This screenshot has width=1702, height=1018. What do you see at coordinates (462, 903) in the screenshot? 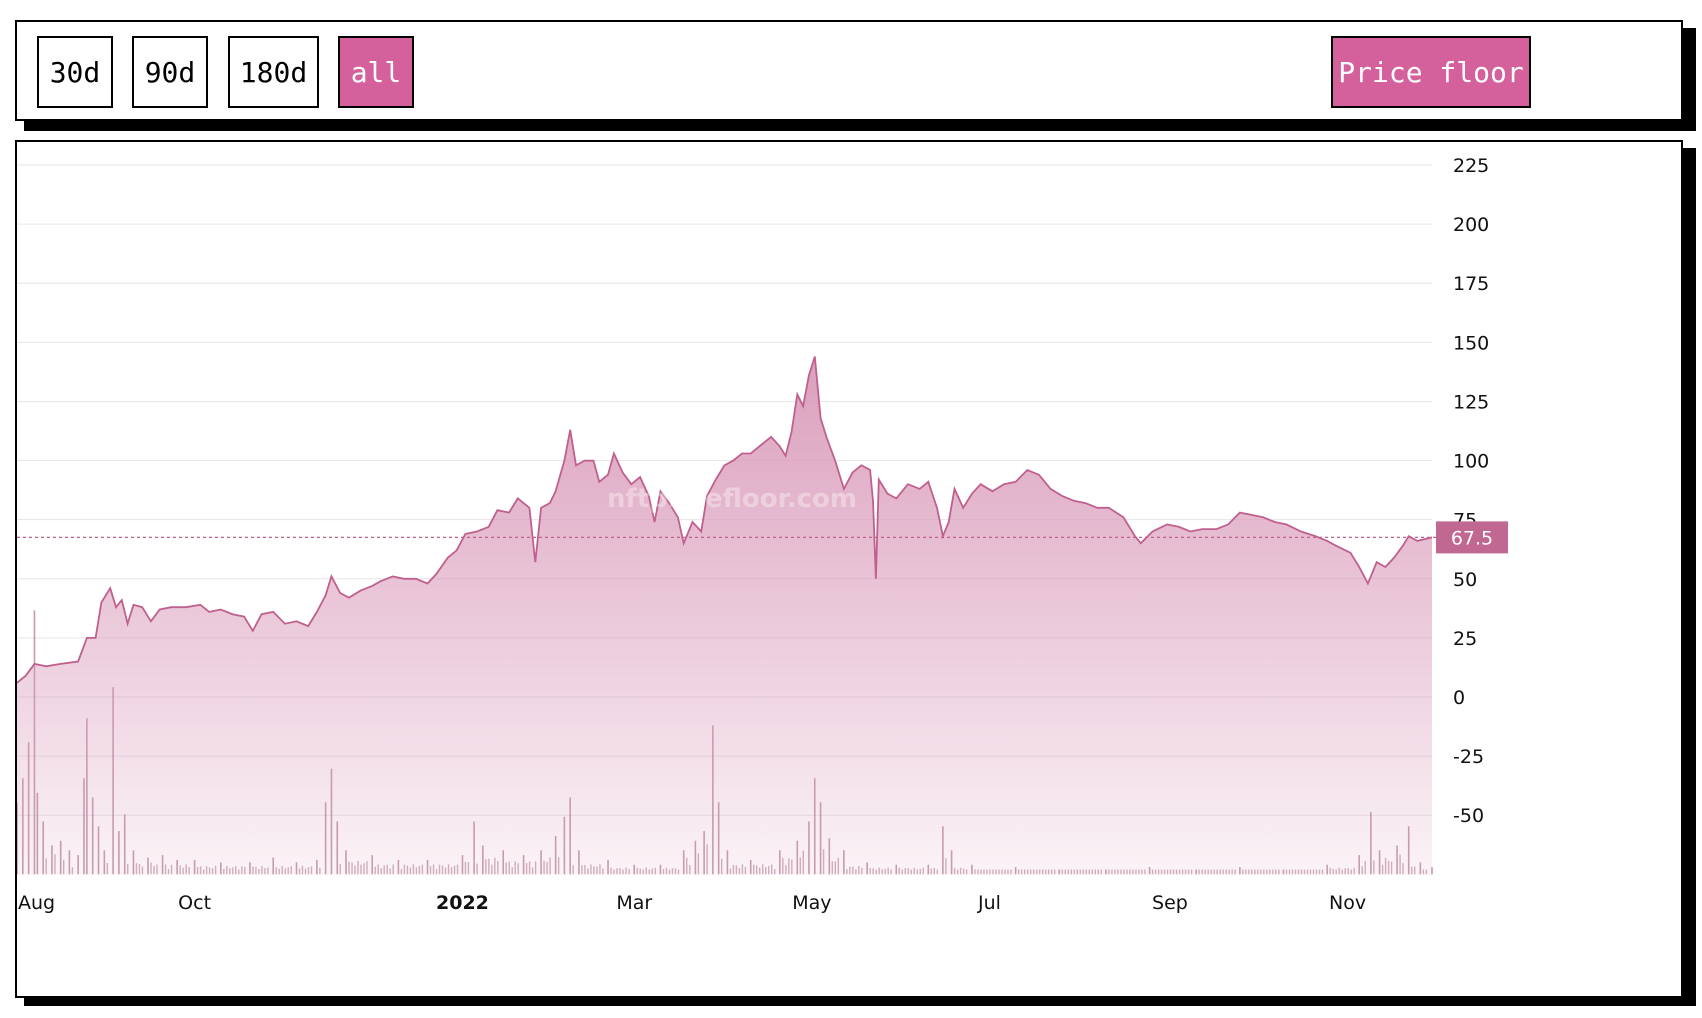
I see `x-tick-label: 2022` at bounding box center [462, 903].